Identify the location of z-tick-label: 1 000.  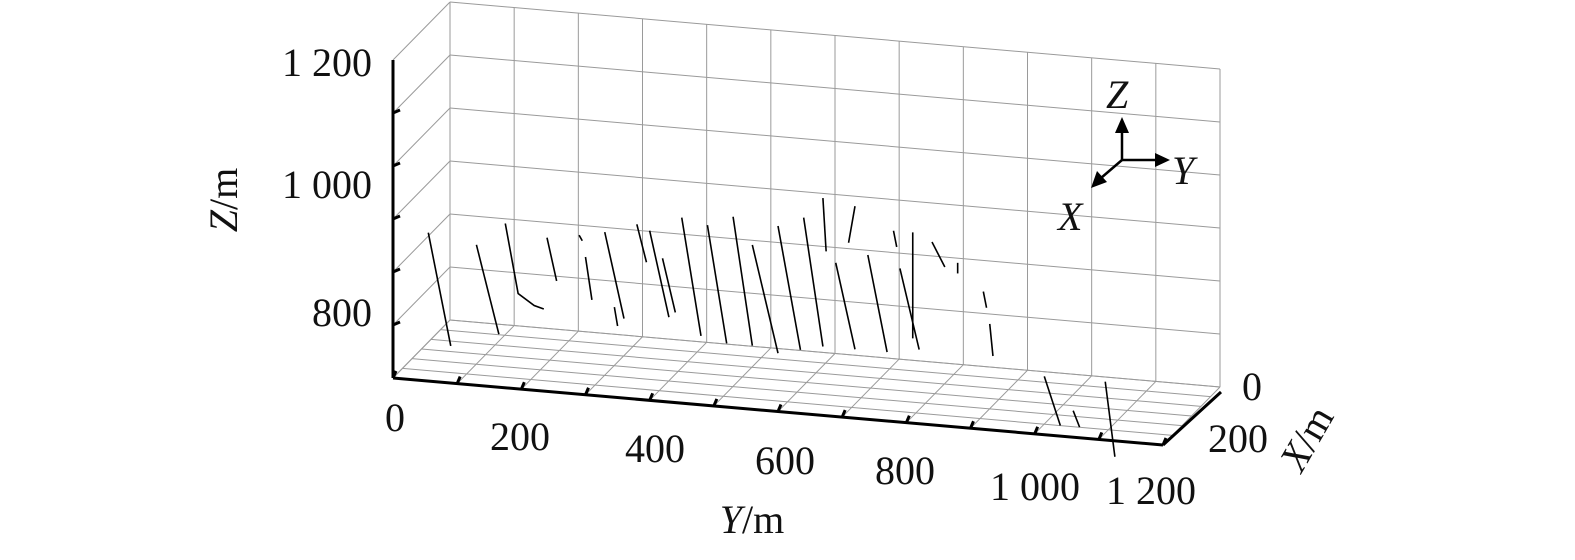
(327, 184).